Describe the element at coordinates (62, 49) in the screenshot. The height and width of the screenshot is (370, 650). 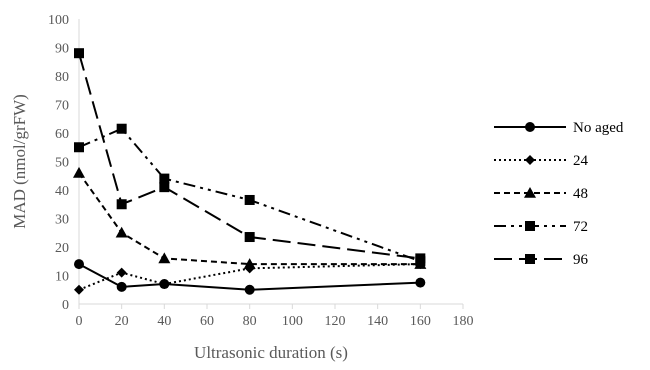
I see `y-tick-label: 90` at that location.